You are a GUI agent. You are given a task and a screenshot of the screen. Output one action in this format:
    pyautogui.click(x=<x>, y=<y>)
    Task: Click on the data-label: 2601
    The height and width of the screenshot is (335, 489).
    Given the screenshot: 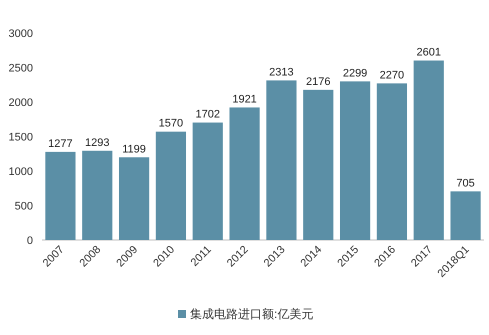 What is the action you would take?
    pyautogui.click(x=428, y=52)
    